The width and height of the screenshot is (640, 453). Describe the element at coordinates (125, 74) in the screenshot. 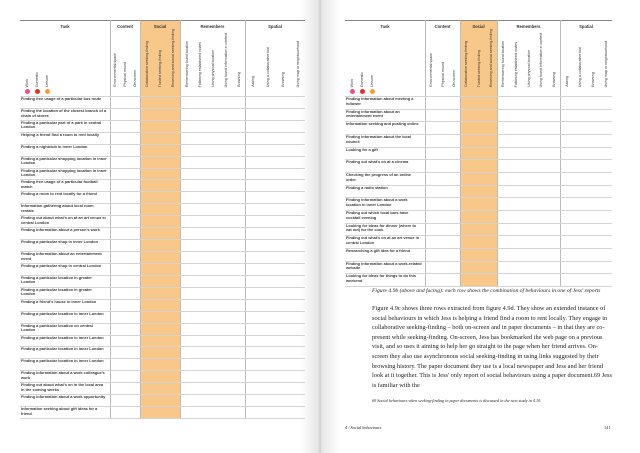

I see `column-header: Physical record` at that location.